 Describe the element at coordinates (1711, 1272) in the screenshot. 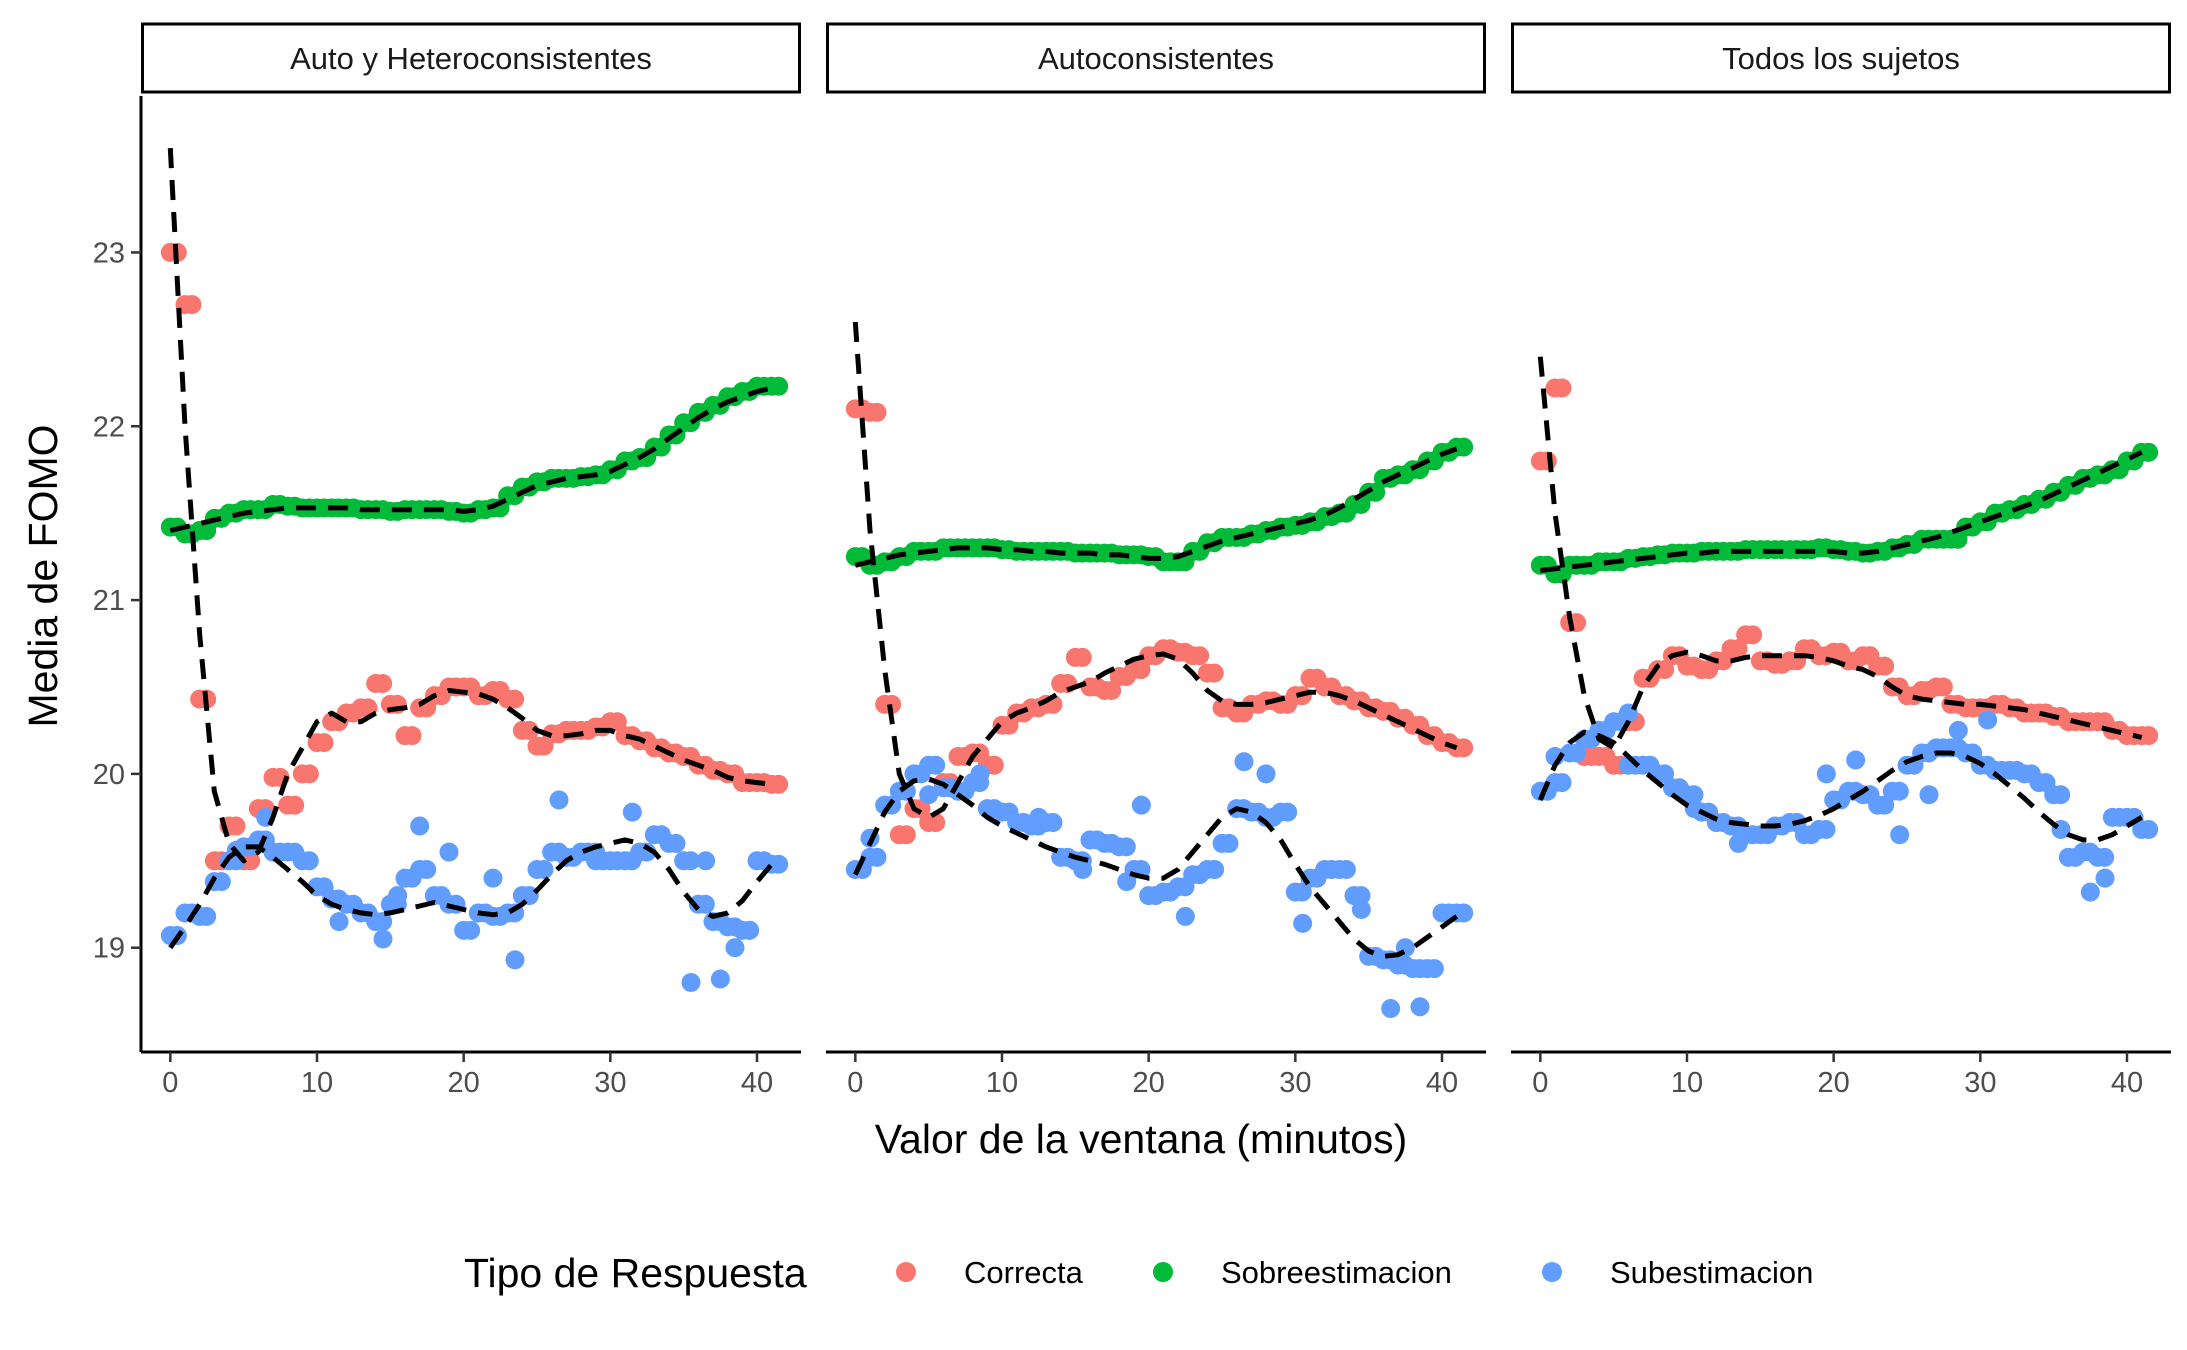

I see `legend-label-subestimacion: Subestimacion` at that location.